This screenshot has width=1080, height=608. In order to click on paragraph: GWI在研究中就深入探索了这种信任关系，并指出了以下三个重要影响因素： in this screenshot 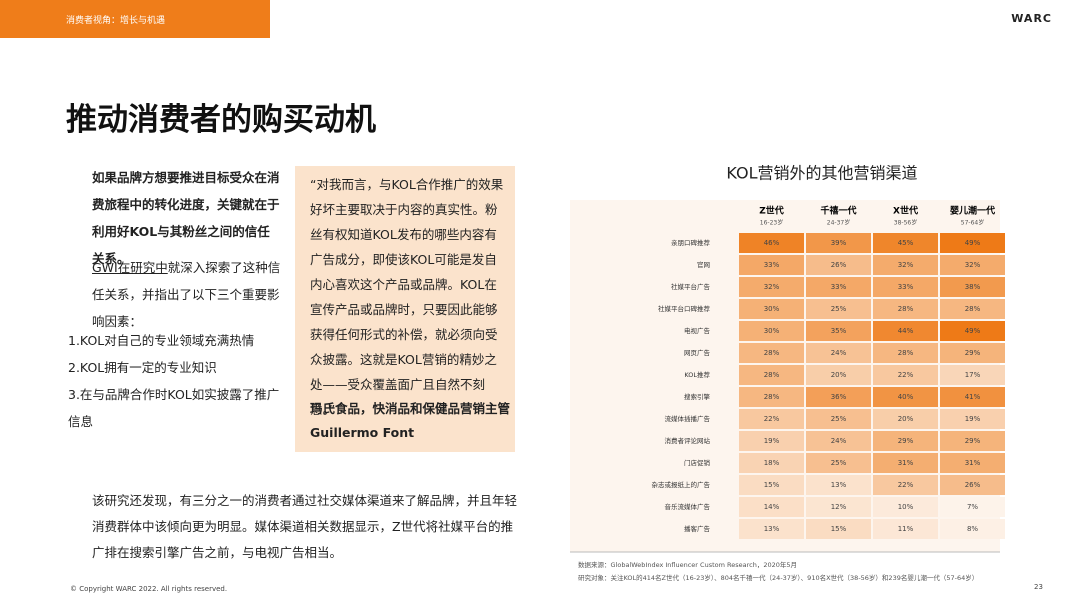, I will do `click(187, 294)`.